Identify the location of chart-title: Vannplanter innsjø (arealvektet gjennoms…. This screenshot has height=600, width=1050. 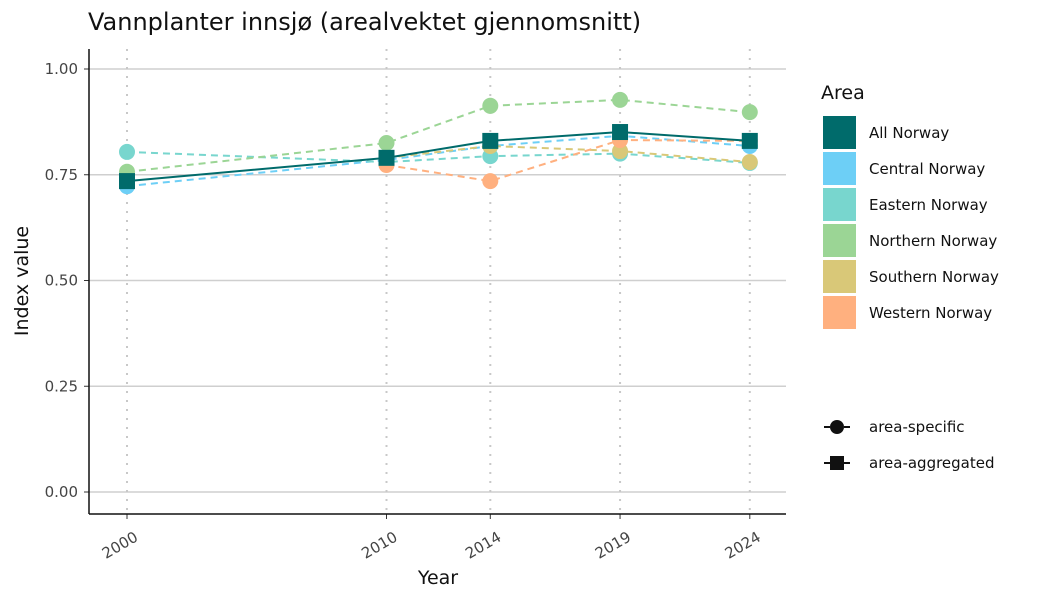
(364, 22).